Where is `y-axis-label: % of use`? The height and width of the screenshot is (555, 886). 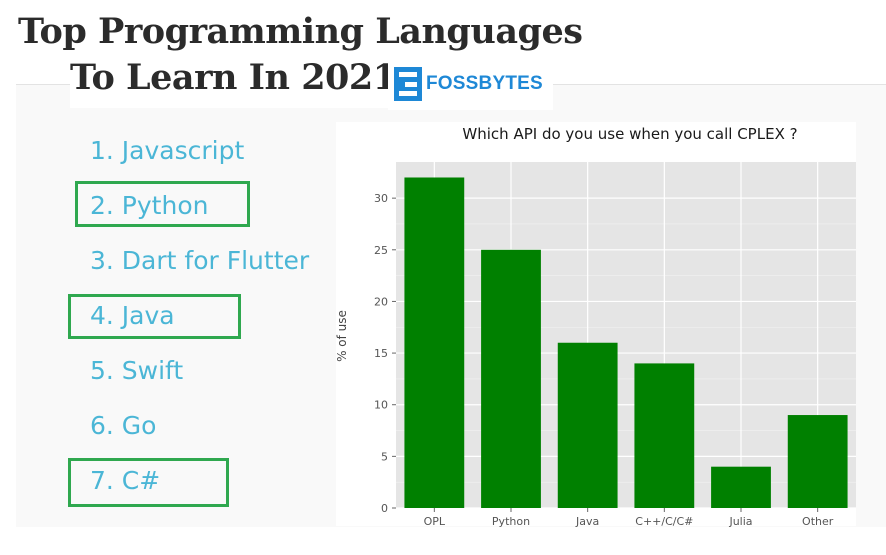
y-axis-label: % of use is located at coordinates (342, 336).